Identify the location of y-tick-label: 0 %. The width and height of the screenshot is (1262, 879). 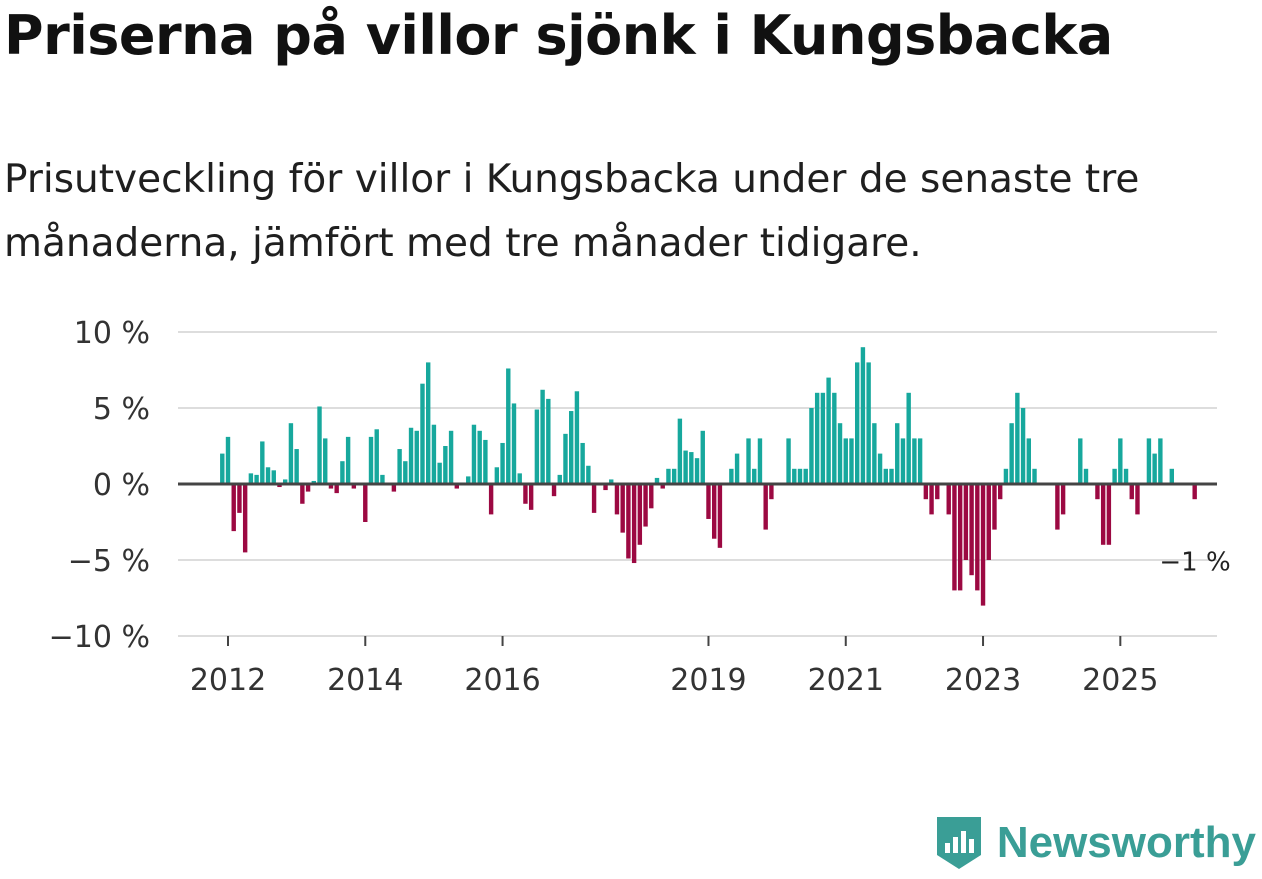
(121, 485).